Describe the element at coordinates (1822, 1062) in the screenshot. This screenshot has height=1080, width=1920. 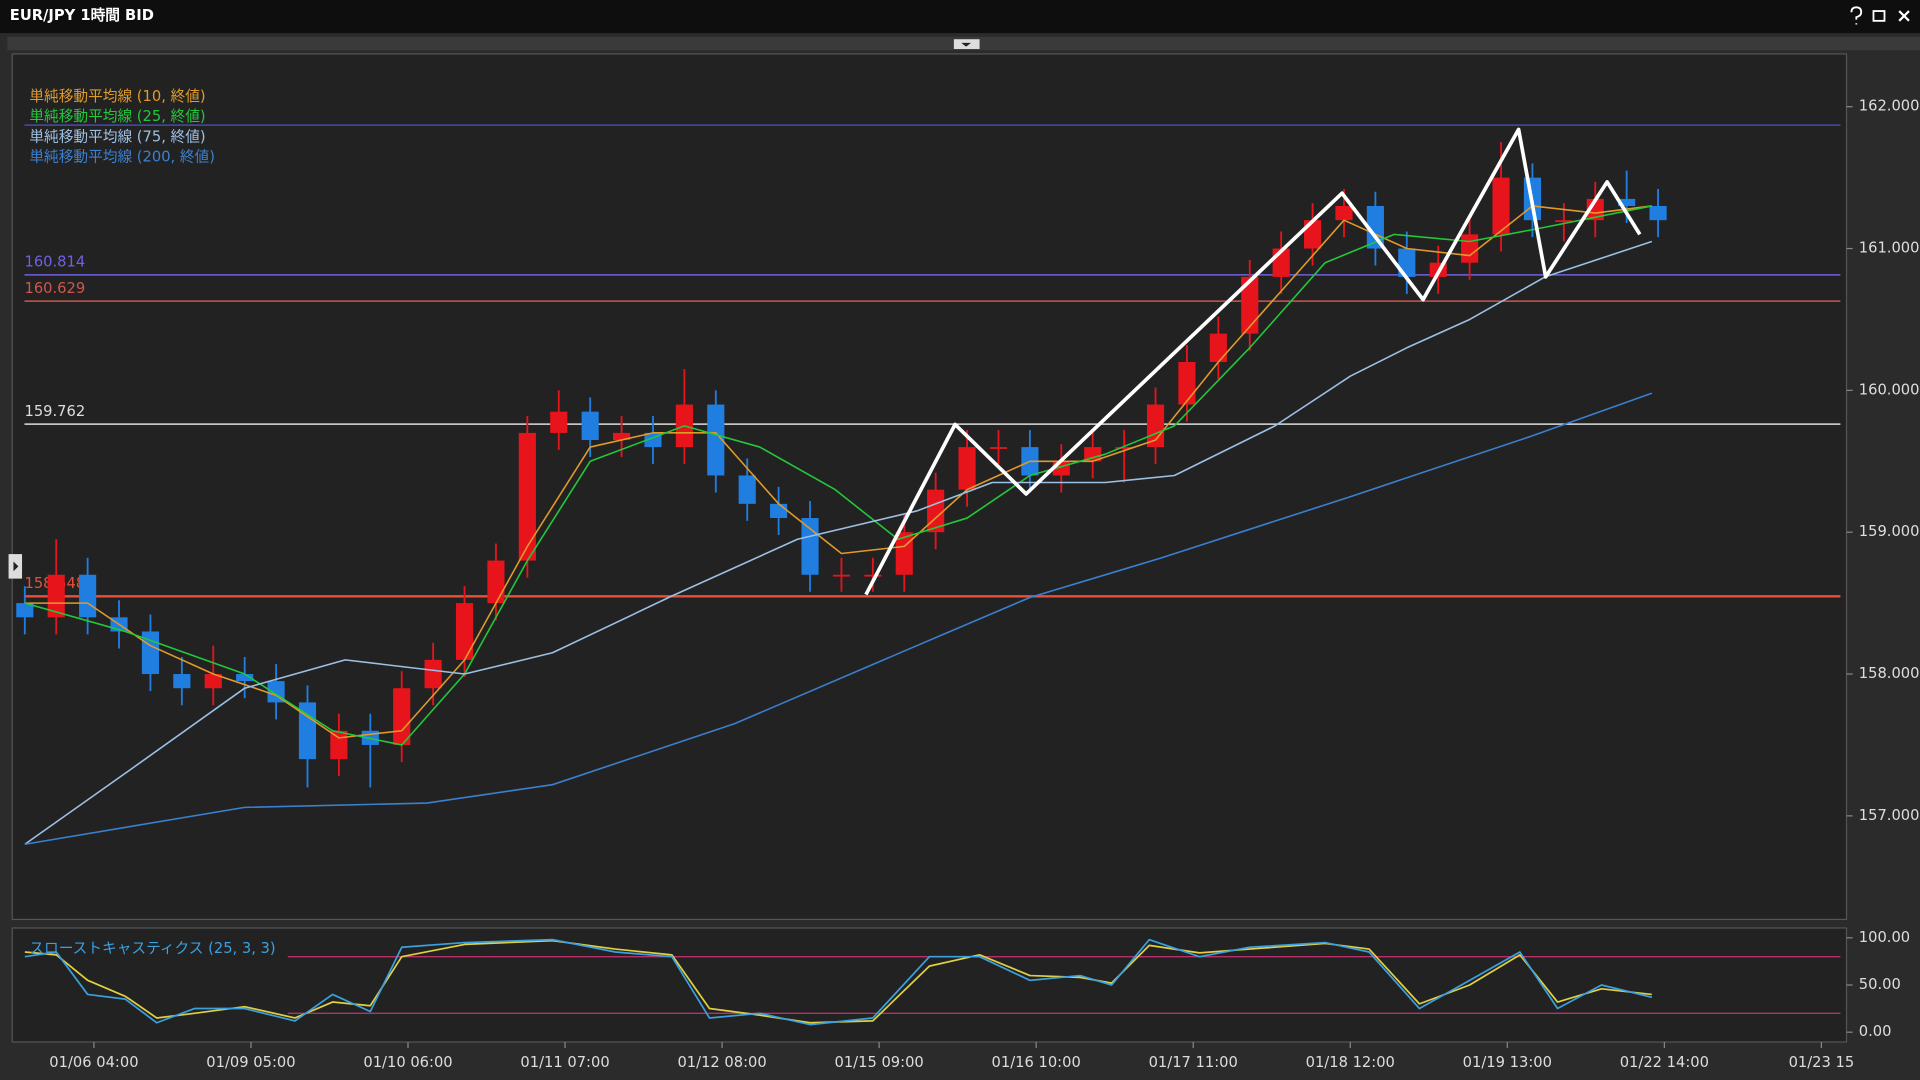
I see `x-tick-label: 01/23 15` at that location.